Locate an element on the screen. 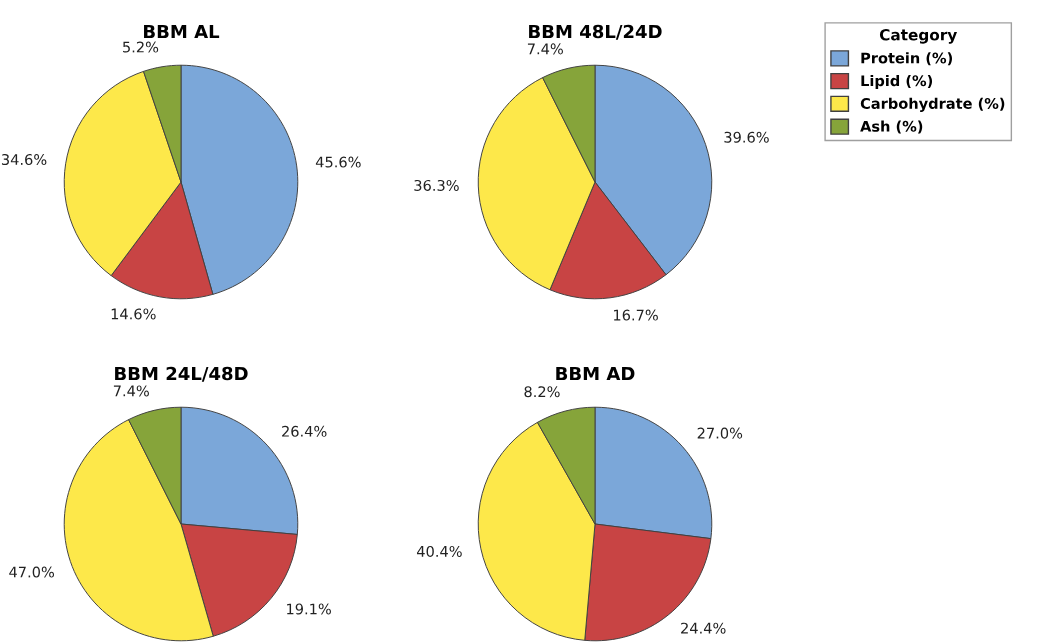 This screenshot has width=1044, height=642. data-label: 34.6% is located at coordinates (24, 160).